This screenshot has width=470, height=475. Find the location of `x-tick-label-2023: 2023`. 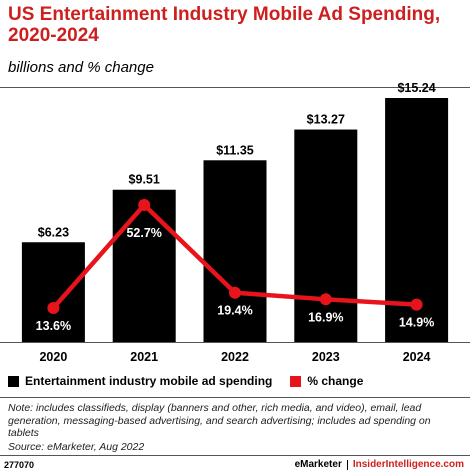

x-tick-label-2023: 2023 is located at coordinates (326, 357).